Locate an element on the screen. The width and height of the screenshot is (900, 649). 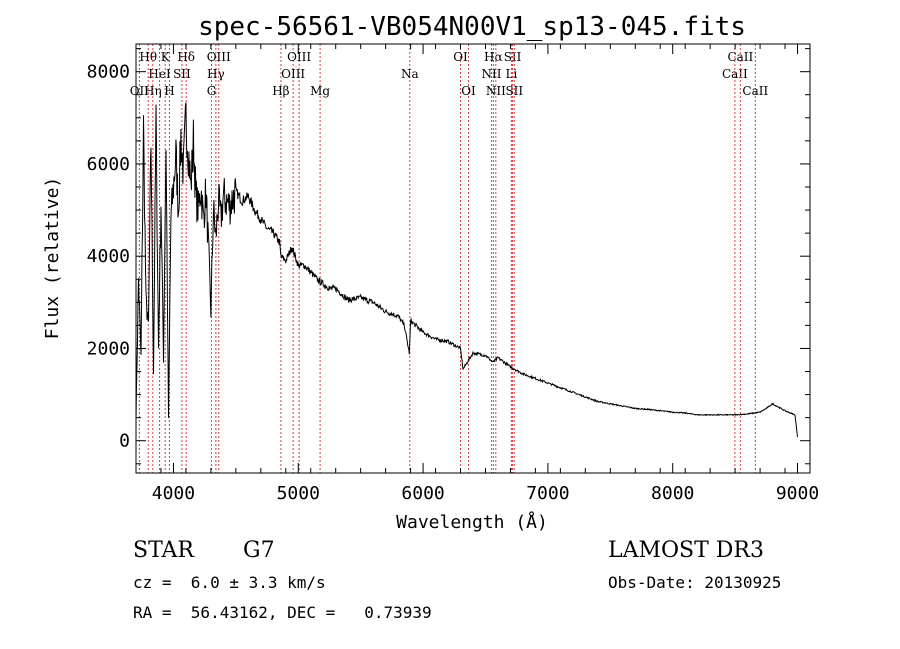
chart-title: spec-56561-VB054N00V1_sp13-045.fits is located at coordinates (472, 27).